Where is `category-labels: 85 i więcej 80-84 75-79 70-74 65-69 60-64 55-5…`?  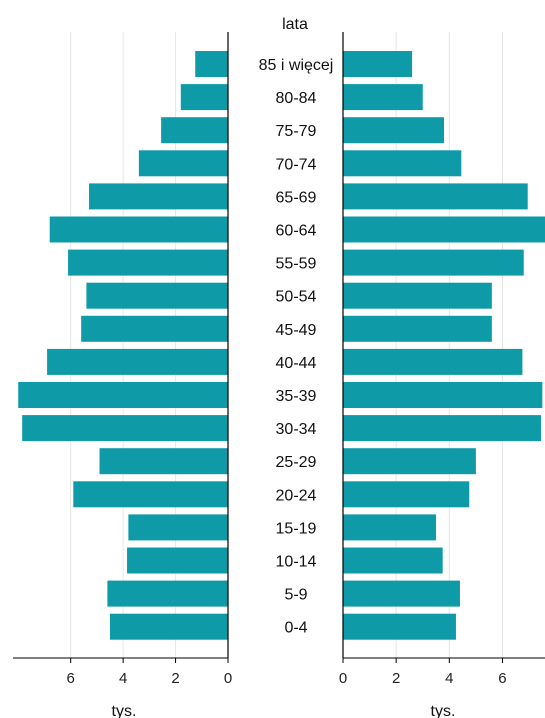 category-labels: 85 i więcej 80-84 75-79 70-74 65-69 60-64 55-5… is located at coordinates (296, 347).